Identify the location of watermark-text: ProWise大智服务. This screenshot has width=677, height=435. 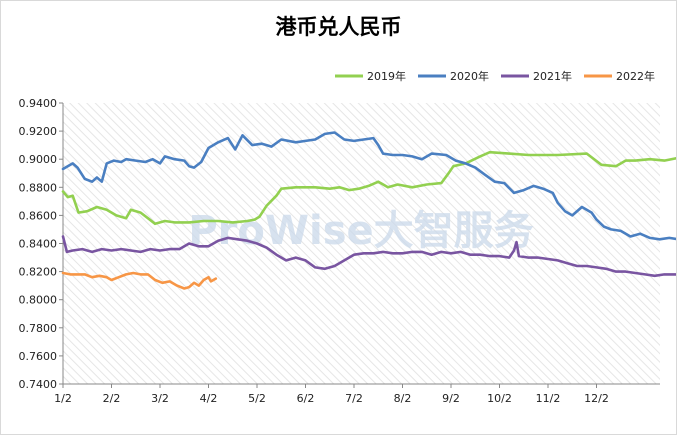
(360, 231).